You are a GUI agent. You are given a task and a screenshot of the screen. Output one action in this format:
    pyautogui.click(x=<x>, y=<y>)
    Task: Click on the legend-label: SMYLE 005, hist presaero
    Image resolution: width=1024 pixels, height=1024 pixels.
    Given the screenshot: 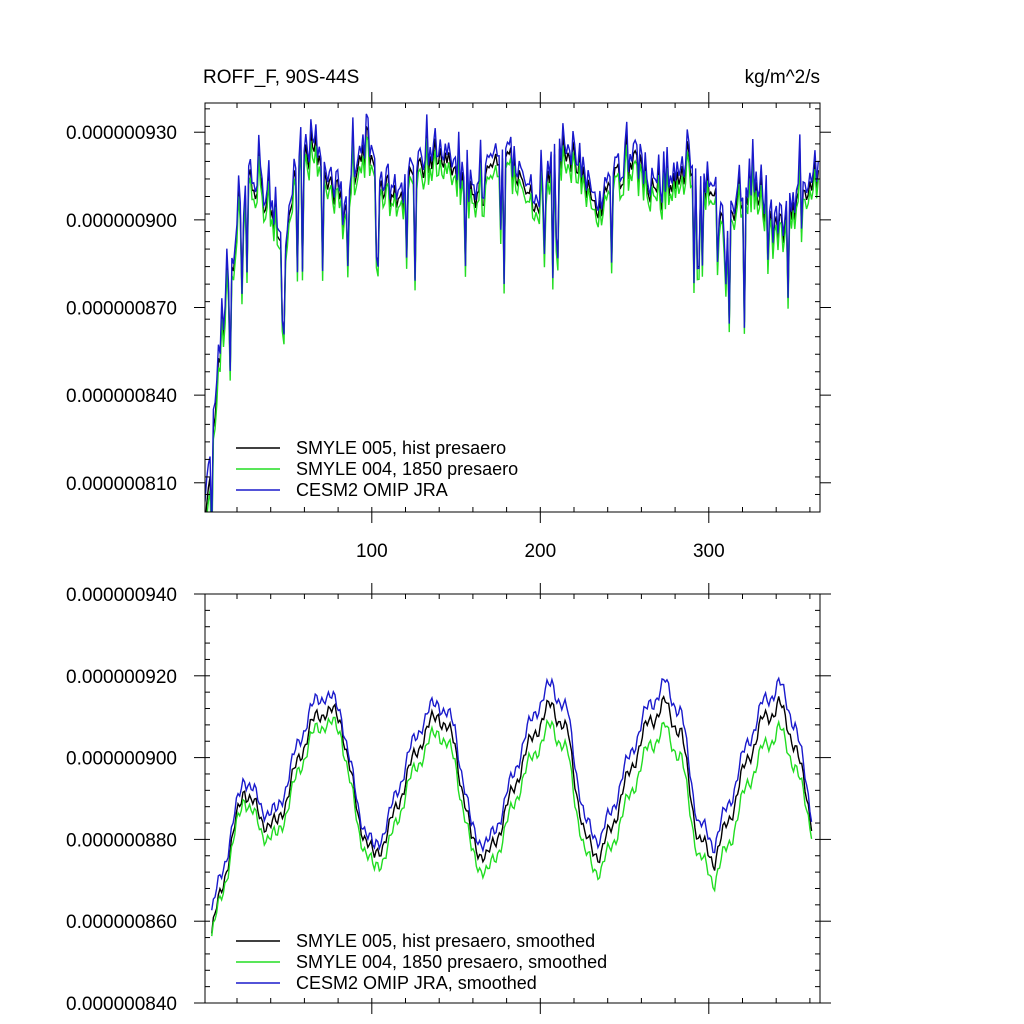 What is the action you would take?
    pyautogui.click(x=401, y=448)
    